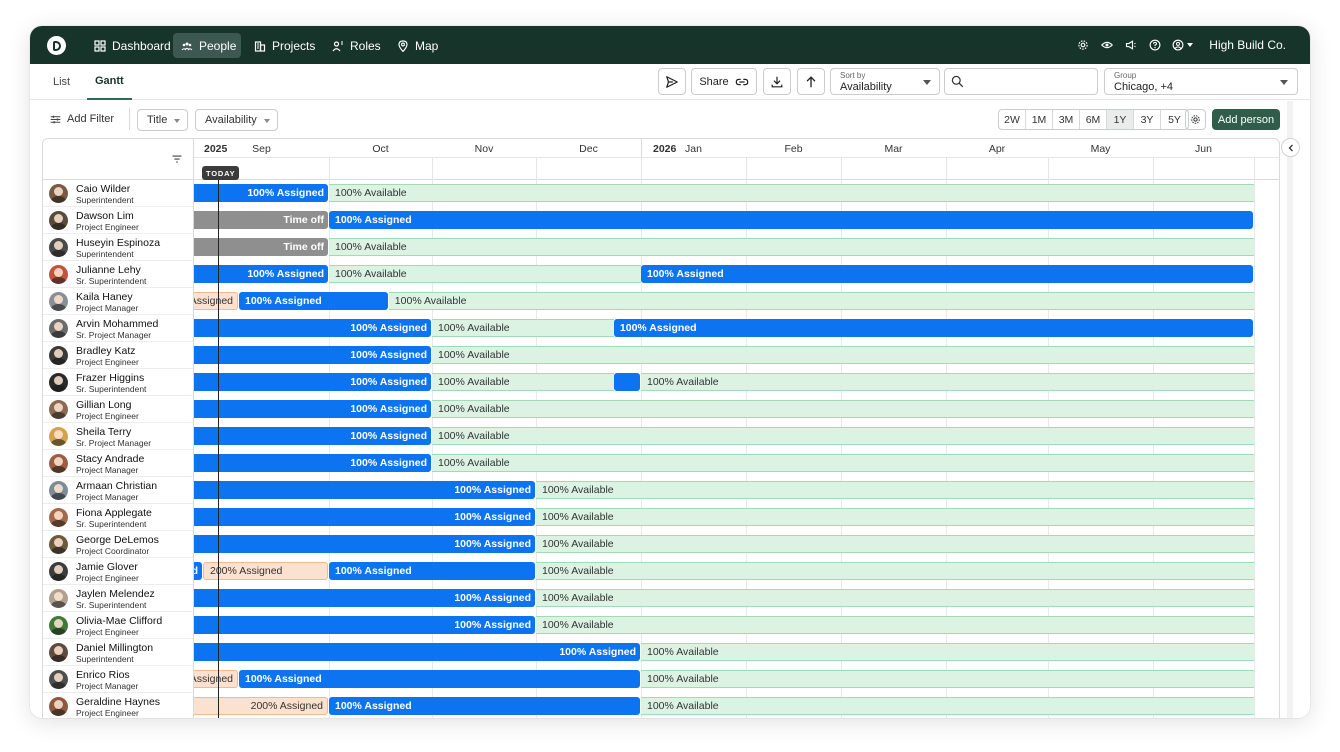 The image size is (1340, 752). Describe the element at coordinates (117, 540) in the screenshot. I see `person-name: George DeLemos` at that location.